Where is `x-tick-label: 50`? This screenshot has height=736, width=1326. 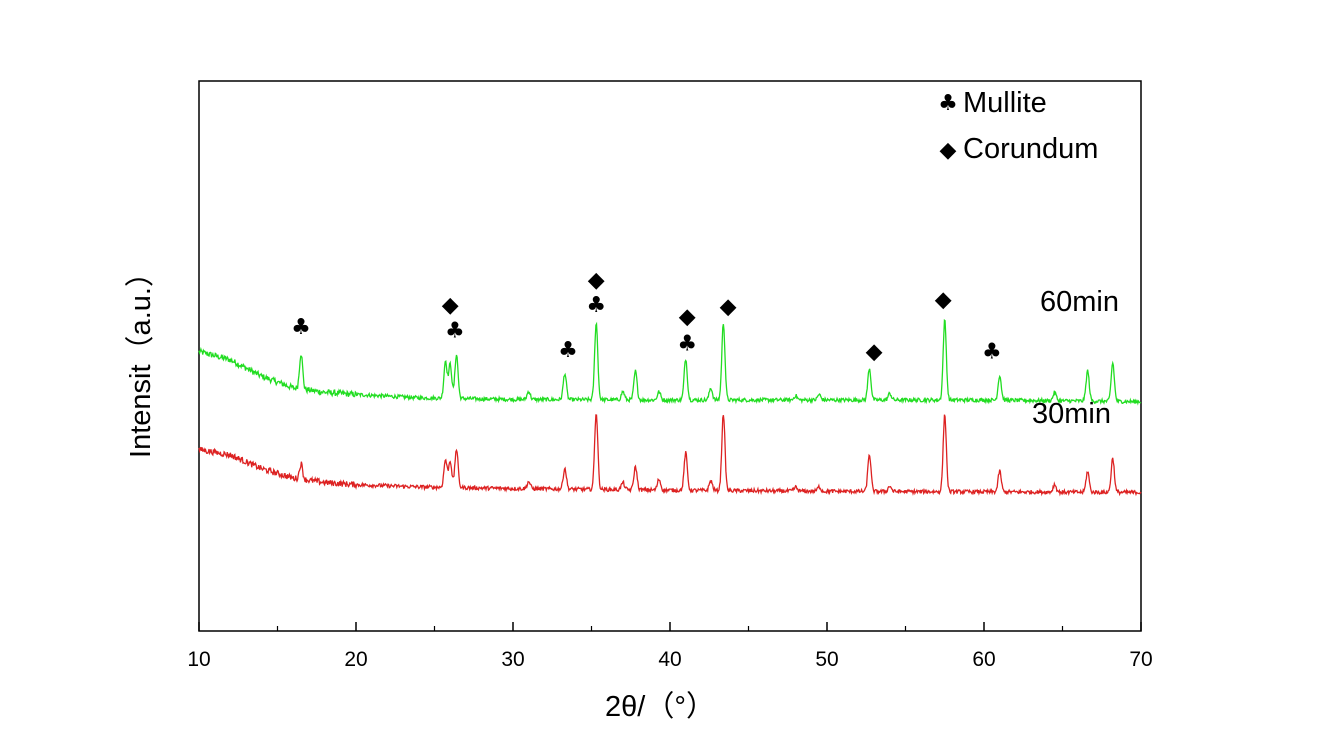
x-tick-label: 50 is located at coordinates (826, 659).